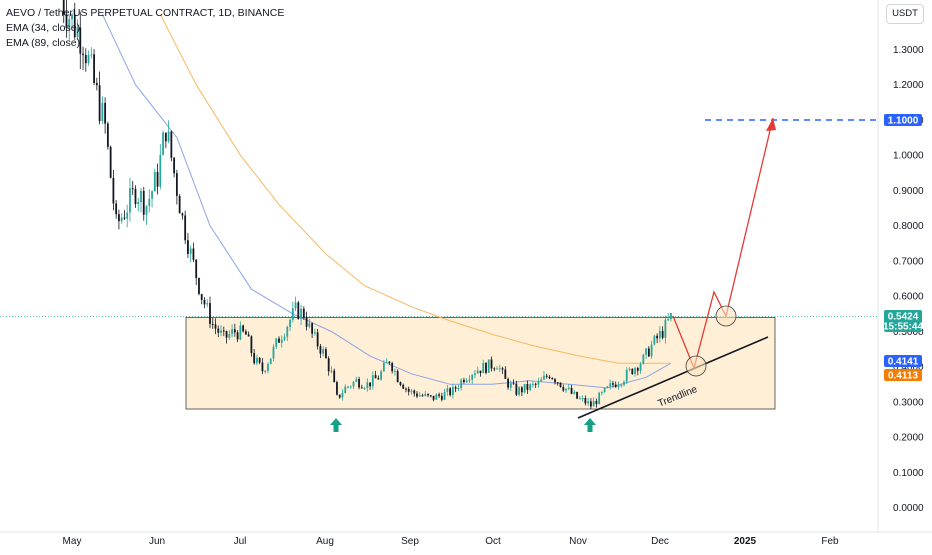 This screenshot has height=555, width=932. Describe the element at coordinates (771, 124) in the screenshot. I see `projection-arrowhead` at that location.